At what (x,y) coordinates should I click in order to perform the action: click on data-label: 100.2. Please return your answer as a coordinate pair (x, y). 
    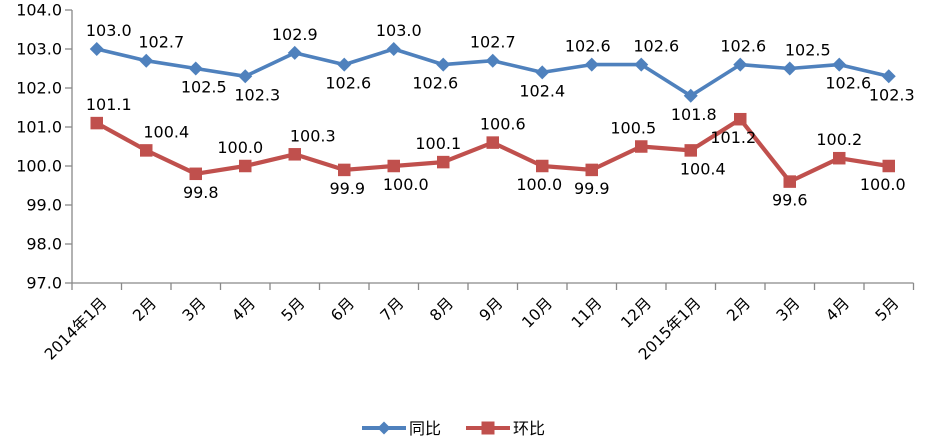
    Looking at the image, I should click on (839, 139).